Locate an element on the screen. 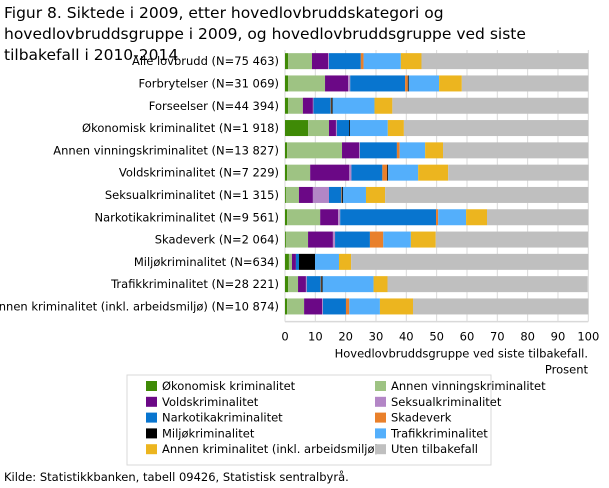 Image resolution: width=609 pixels, height=488 pixels. legend-label: Miljøkriminalitet is located at coordinates (208, 433).